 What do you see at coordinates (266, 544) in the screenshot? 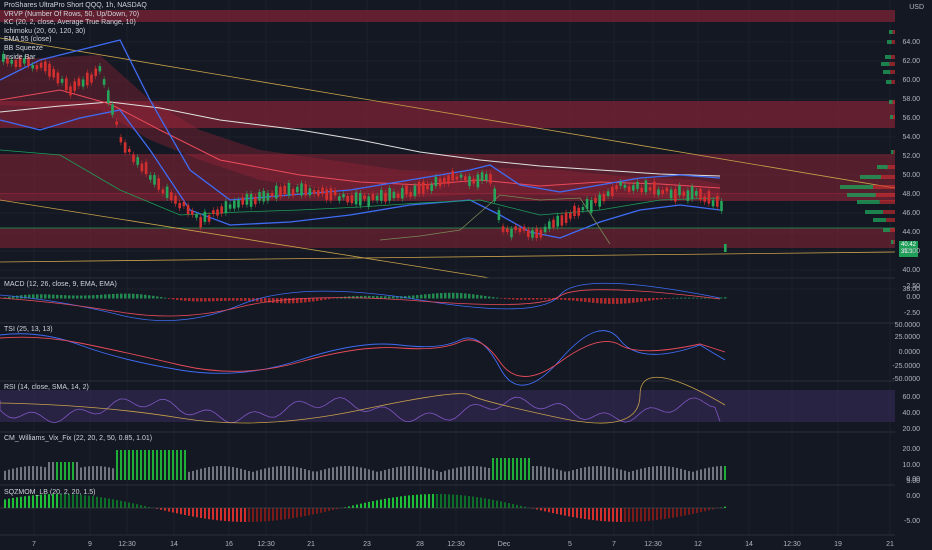
I see `time-tick: 12:30` at bounding box center [266, 544].